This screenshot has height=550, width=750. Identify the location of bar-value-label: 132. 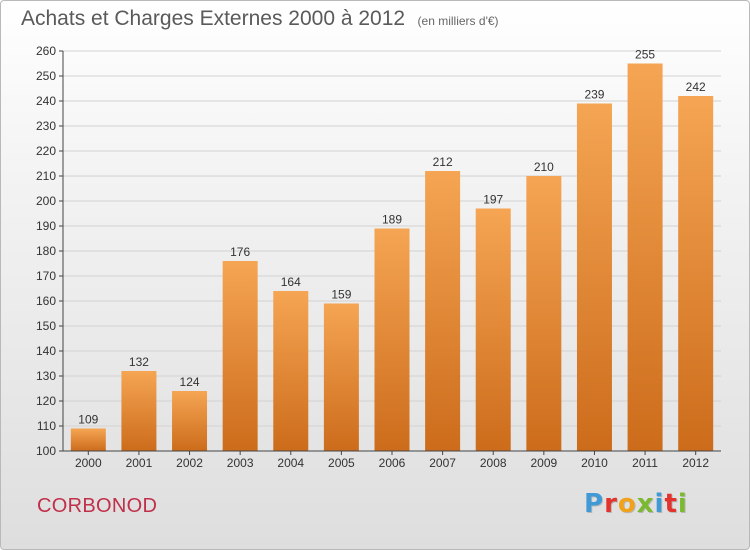
(139, 362).